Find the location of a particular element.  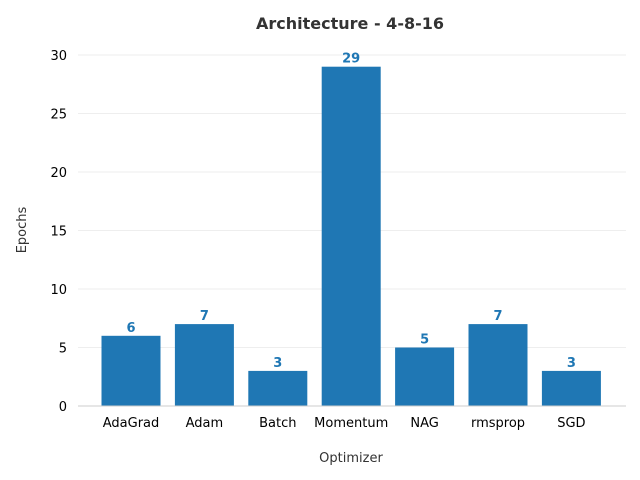

x-tick-label-nag: NAG is located at coordinates (424, 423).